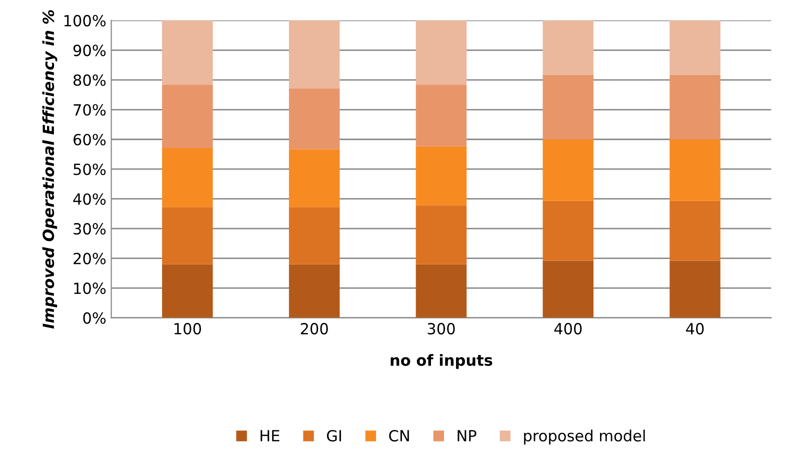  What do you see at coordinates (90, 80) in the screenshot?
I see `y-tick-label: 80%` at bounding box center [90, 80].